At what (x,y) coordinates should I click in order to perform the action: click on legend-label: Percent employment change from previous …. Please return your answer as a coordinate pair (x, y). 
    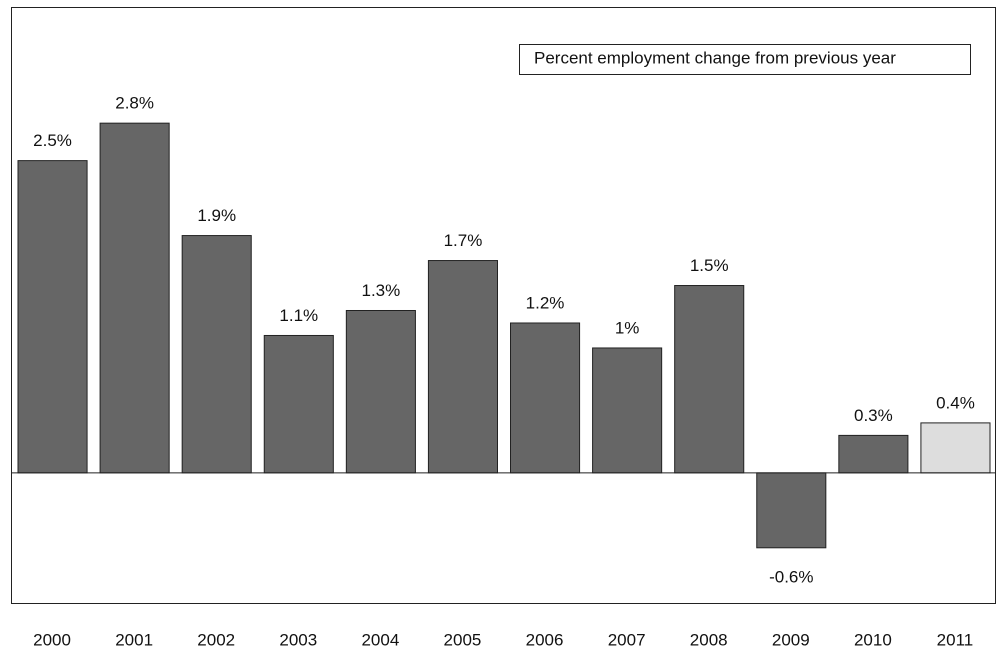
    Looking at the image, I should click on (715, 57).